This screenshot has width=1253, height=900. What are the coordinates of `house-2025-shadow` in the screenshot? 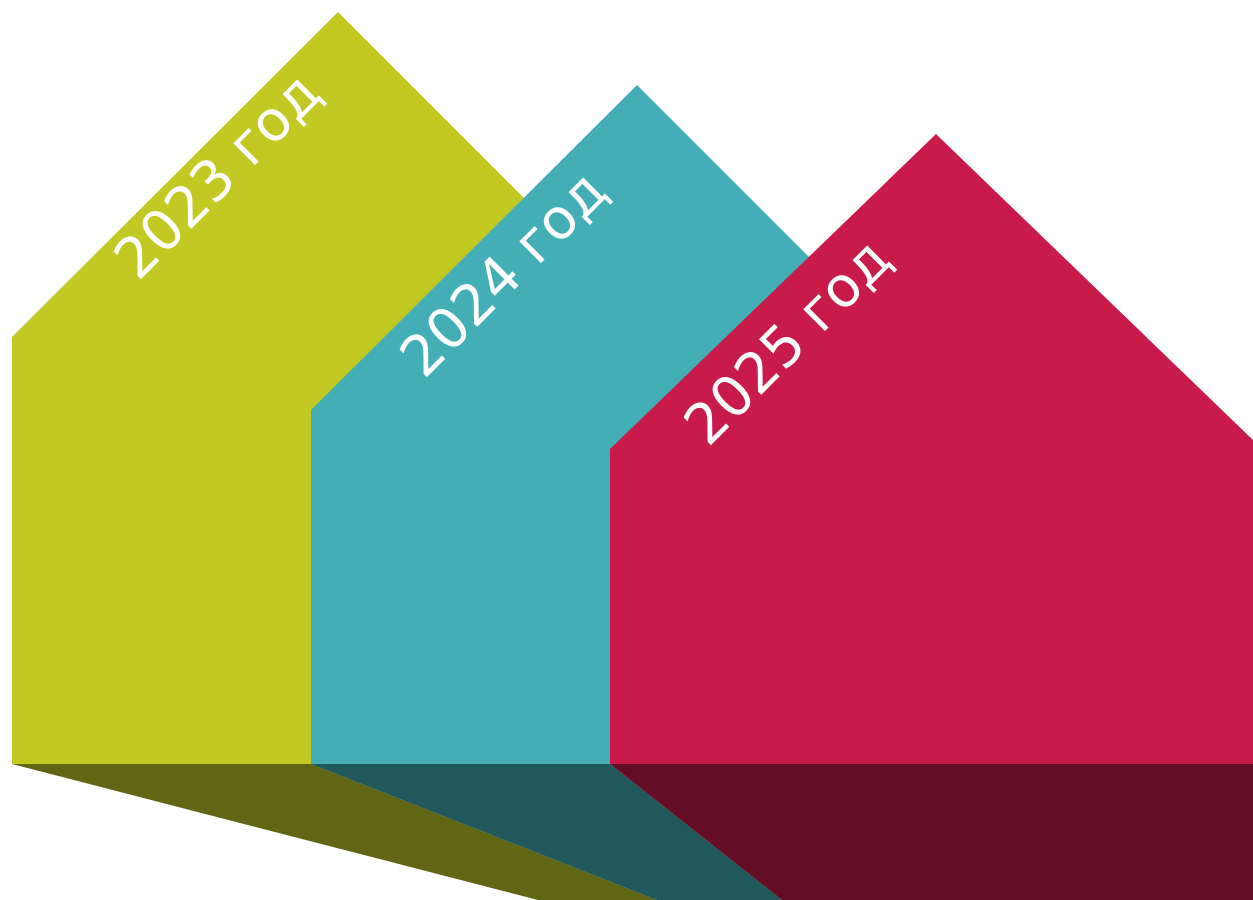 It's located at (931, 832).